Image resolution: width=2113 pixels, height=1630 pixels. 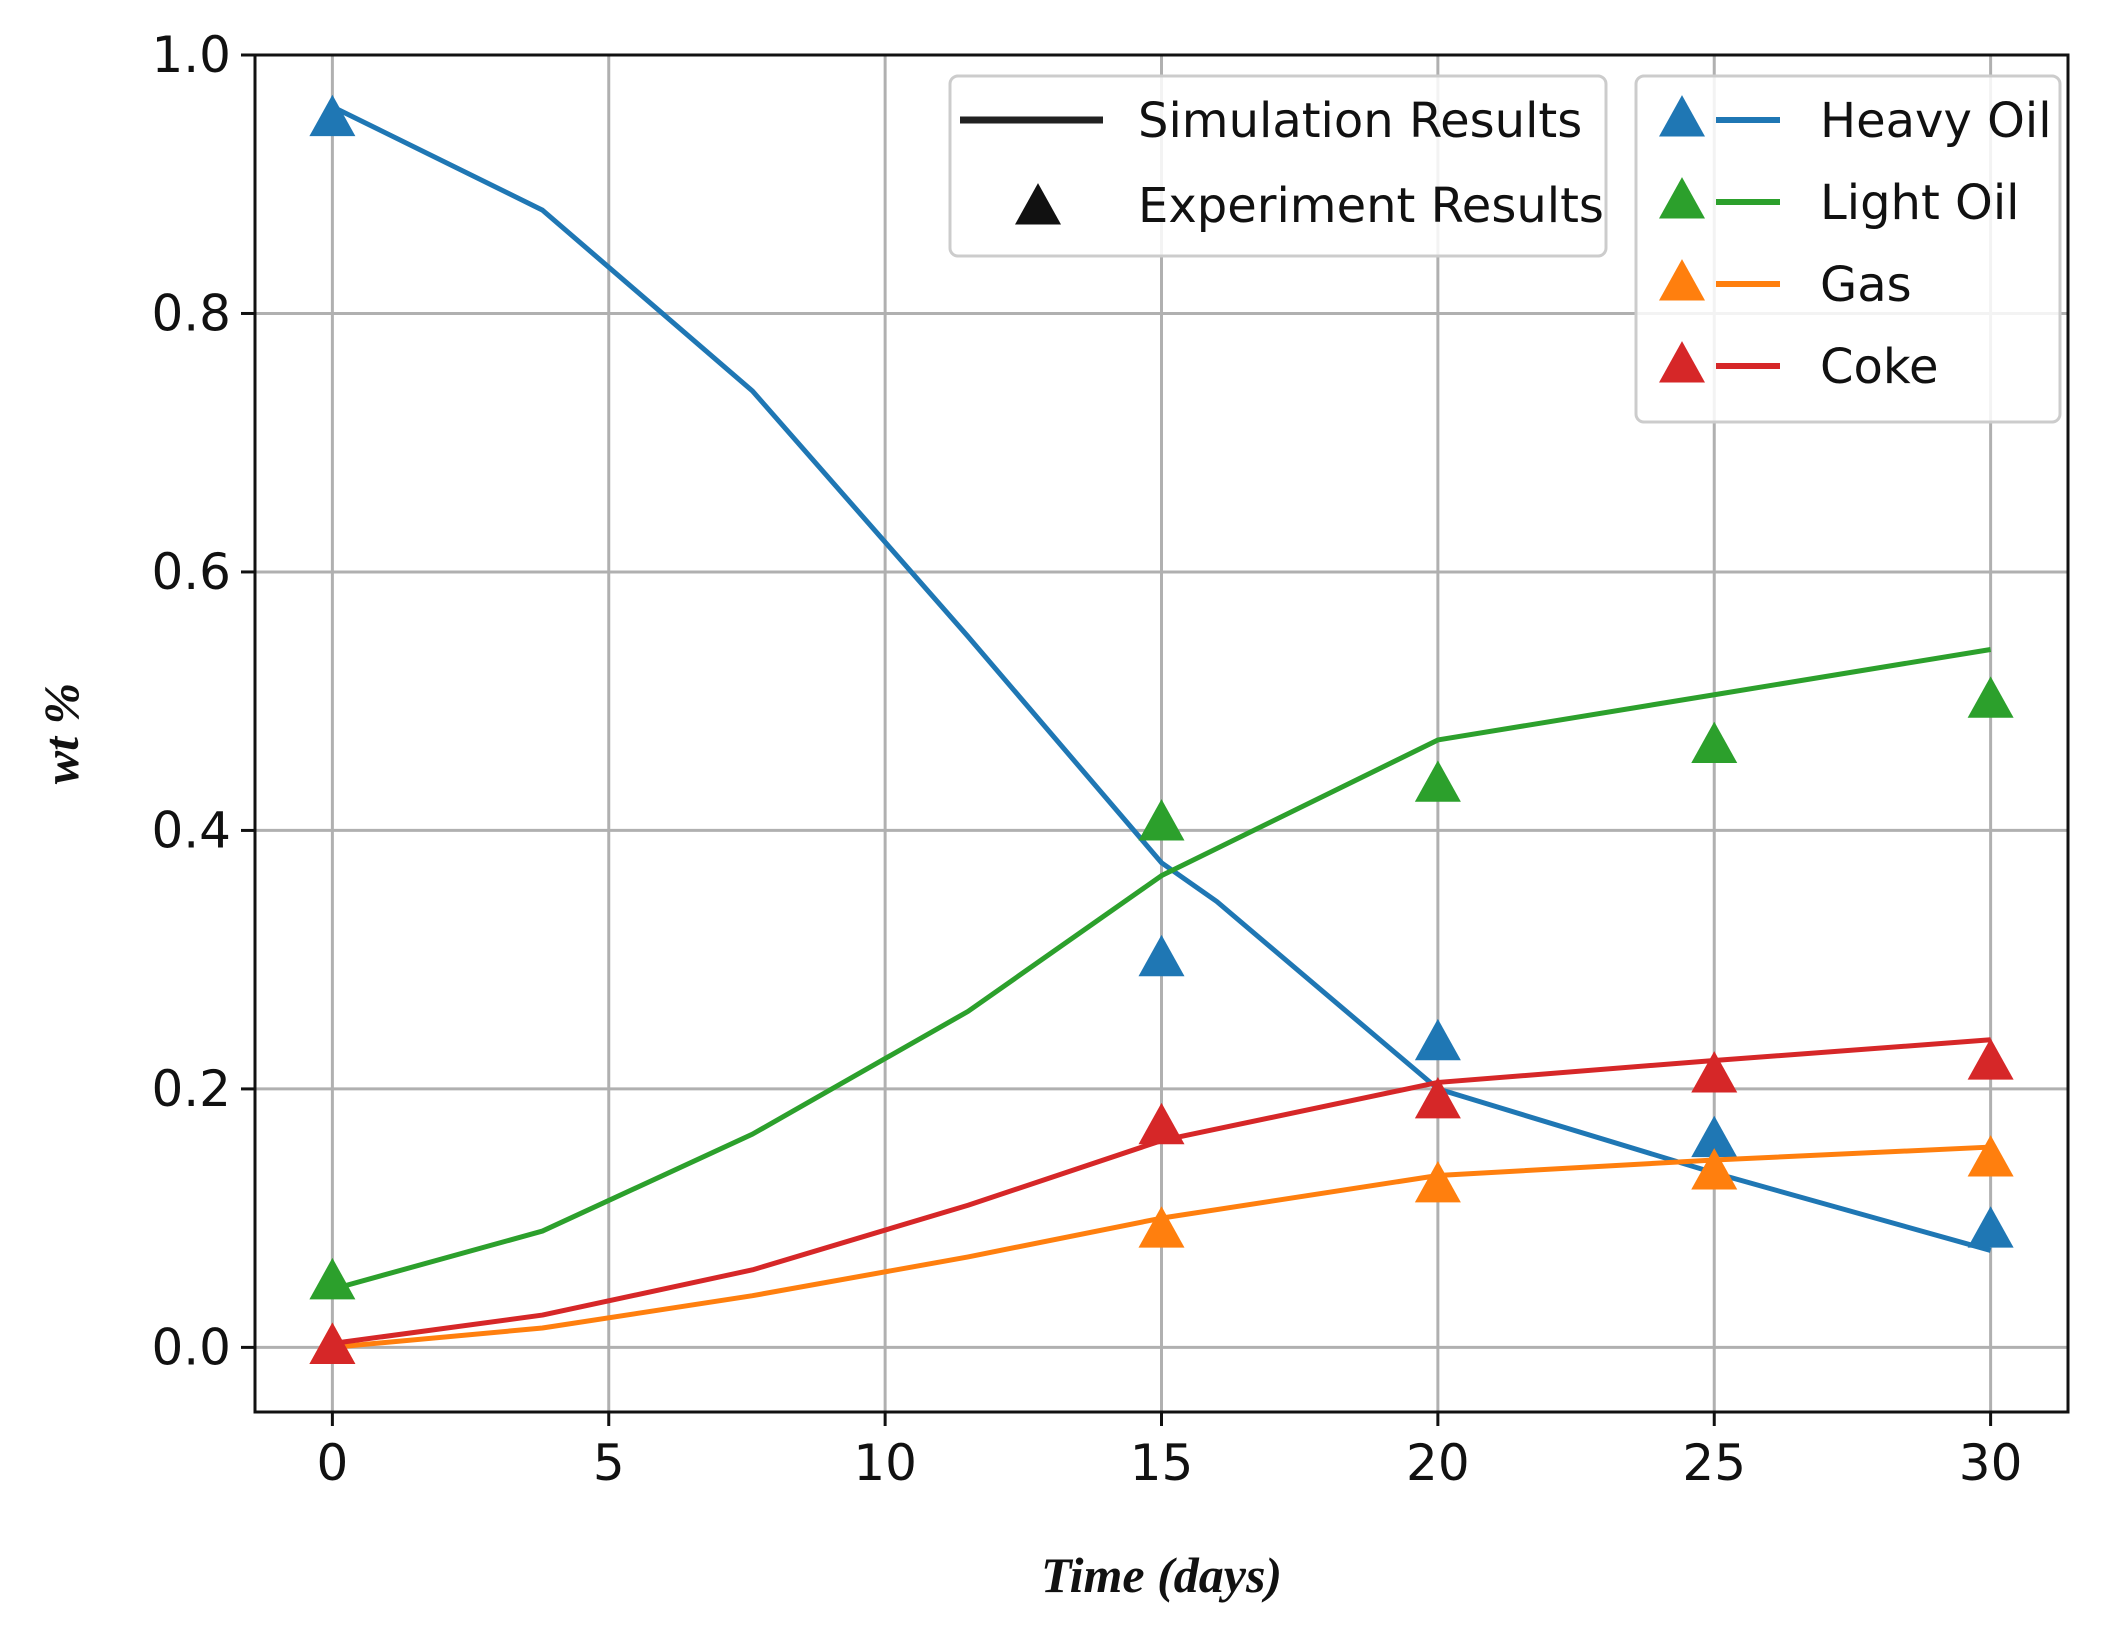 I want to click on legend-experiment-label: Experiment Results, so click(x=1371, y=206).